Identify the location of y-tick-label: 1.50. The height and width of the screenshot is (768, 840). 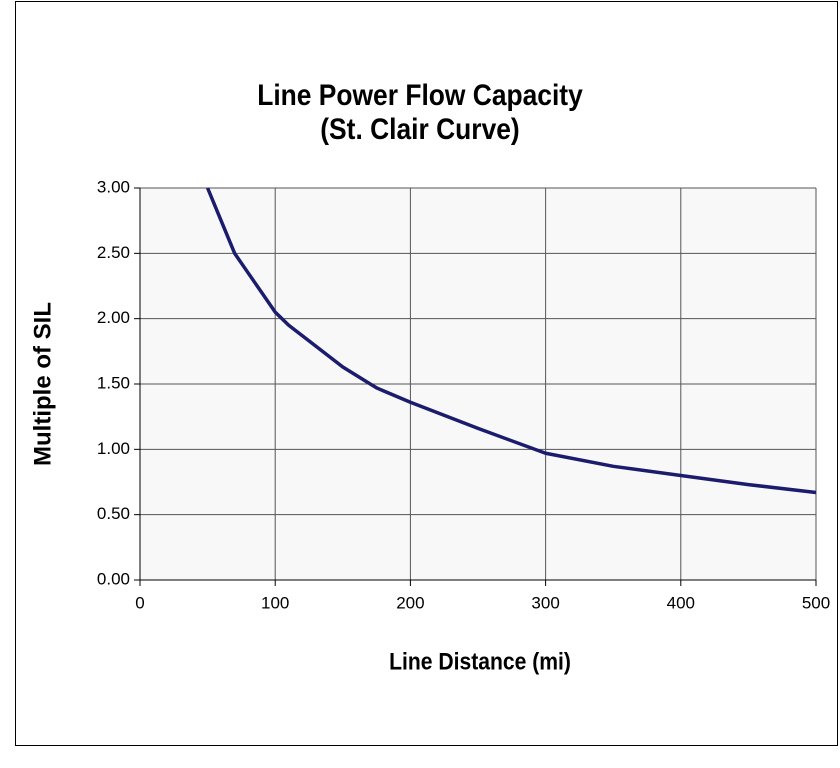
(113, 382).